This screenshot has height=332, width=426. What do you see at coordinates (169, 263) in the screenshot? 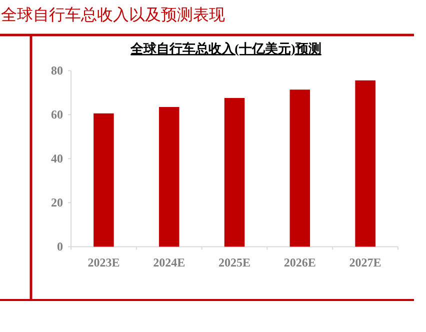
I see `x-tick-label: 2024E` at bounding box center [169, 263].